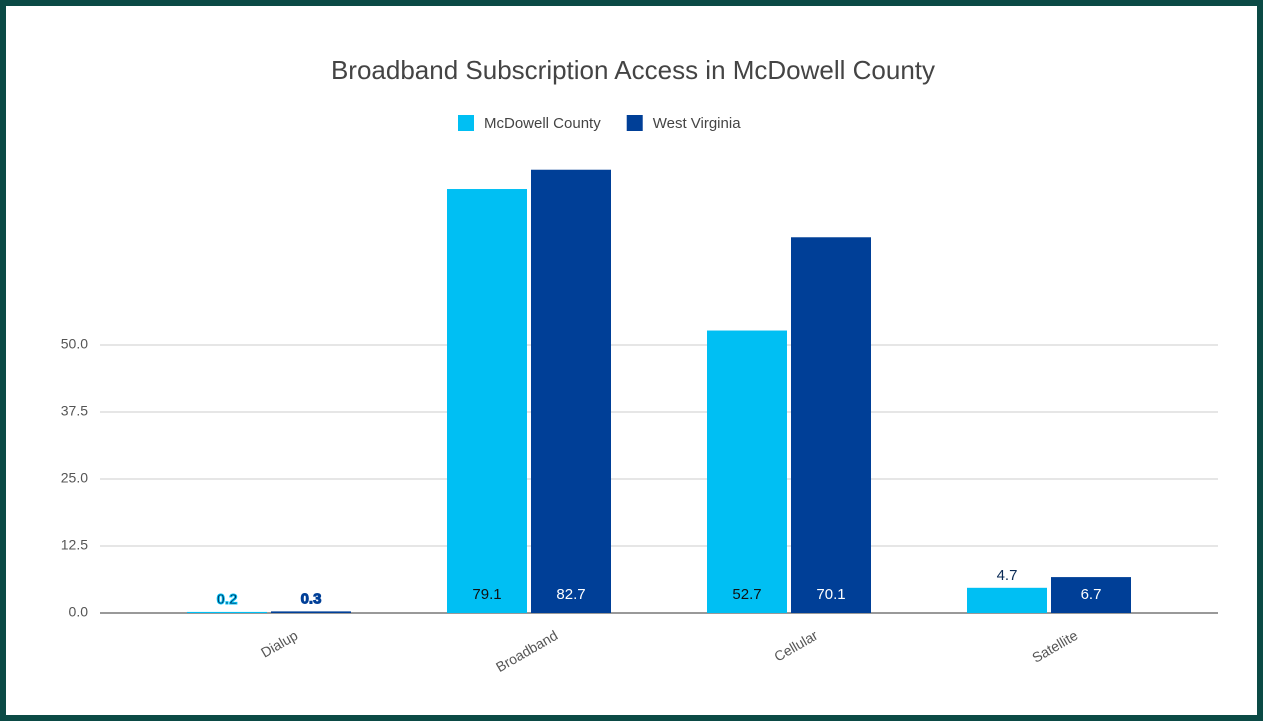  What do you see at coordinates (486, 594) in the screenshot?
I see `data-label: 79.1` at bounding box center [486, 594].